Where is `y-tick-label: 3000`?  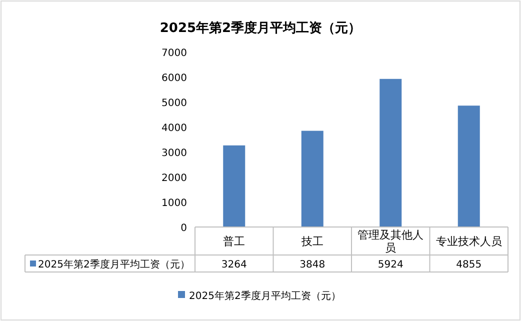 y-tick-label: 3000 is located at coordinates (174, 153).